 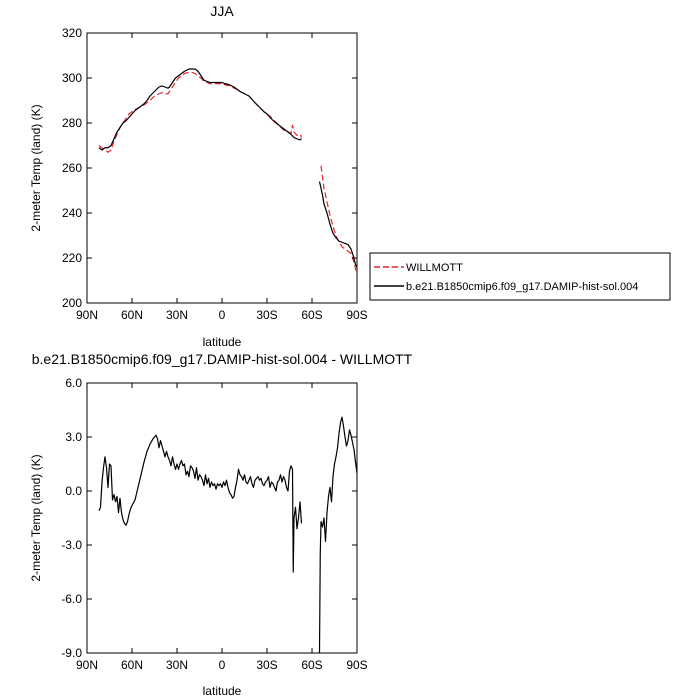 I want to click on bottom-x-tick-label: 0, so click(x=222, y=665).